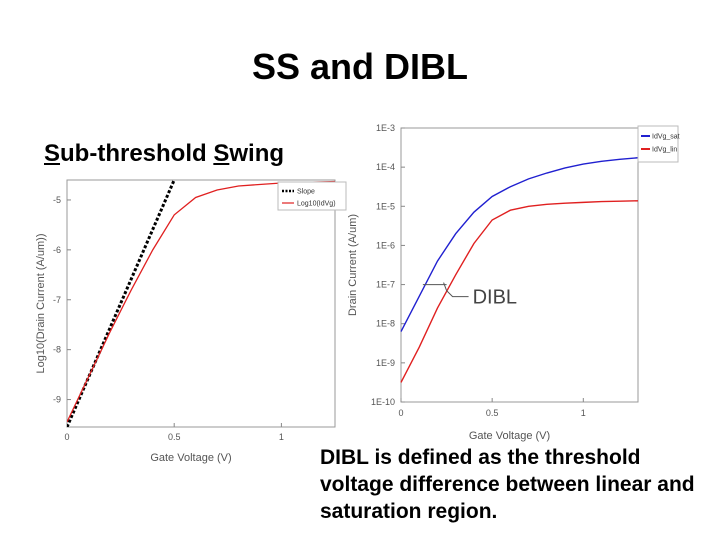 The height and width of the screenshot is (540, 720). Describe the element at coordinates (383, 402) in the screenshot. I see `y-tick-label: 1E-10` at that location.